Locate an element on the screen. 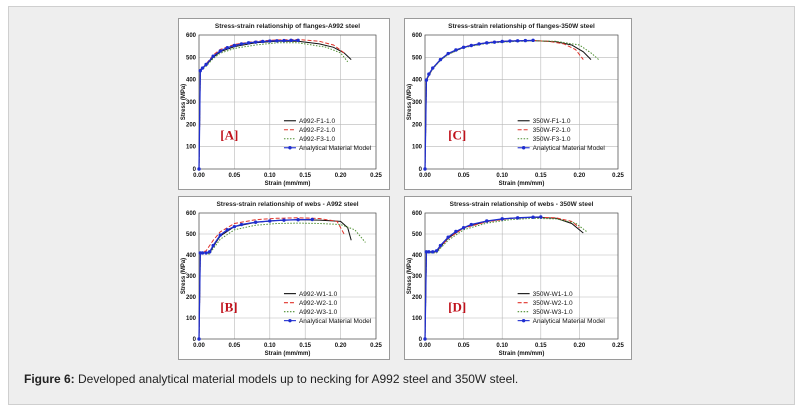 The width and height of the screenshot is (803, 415). legend-label: 350W-W2-1.0 is located at coordinates (553, 303).